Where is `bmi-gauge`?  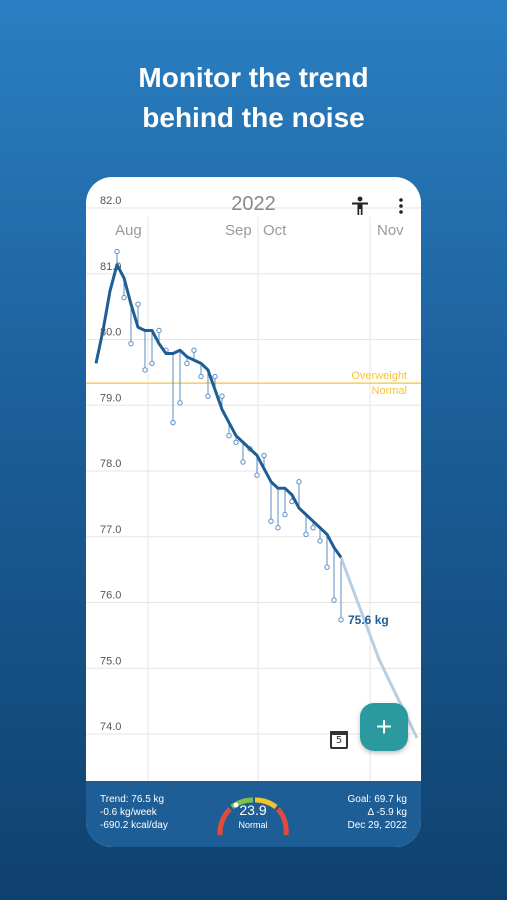 bmi-gauge is located at coordinates (253, 815).